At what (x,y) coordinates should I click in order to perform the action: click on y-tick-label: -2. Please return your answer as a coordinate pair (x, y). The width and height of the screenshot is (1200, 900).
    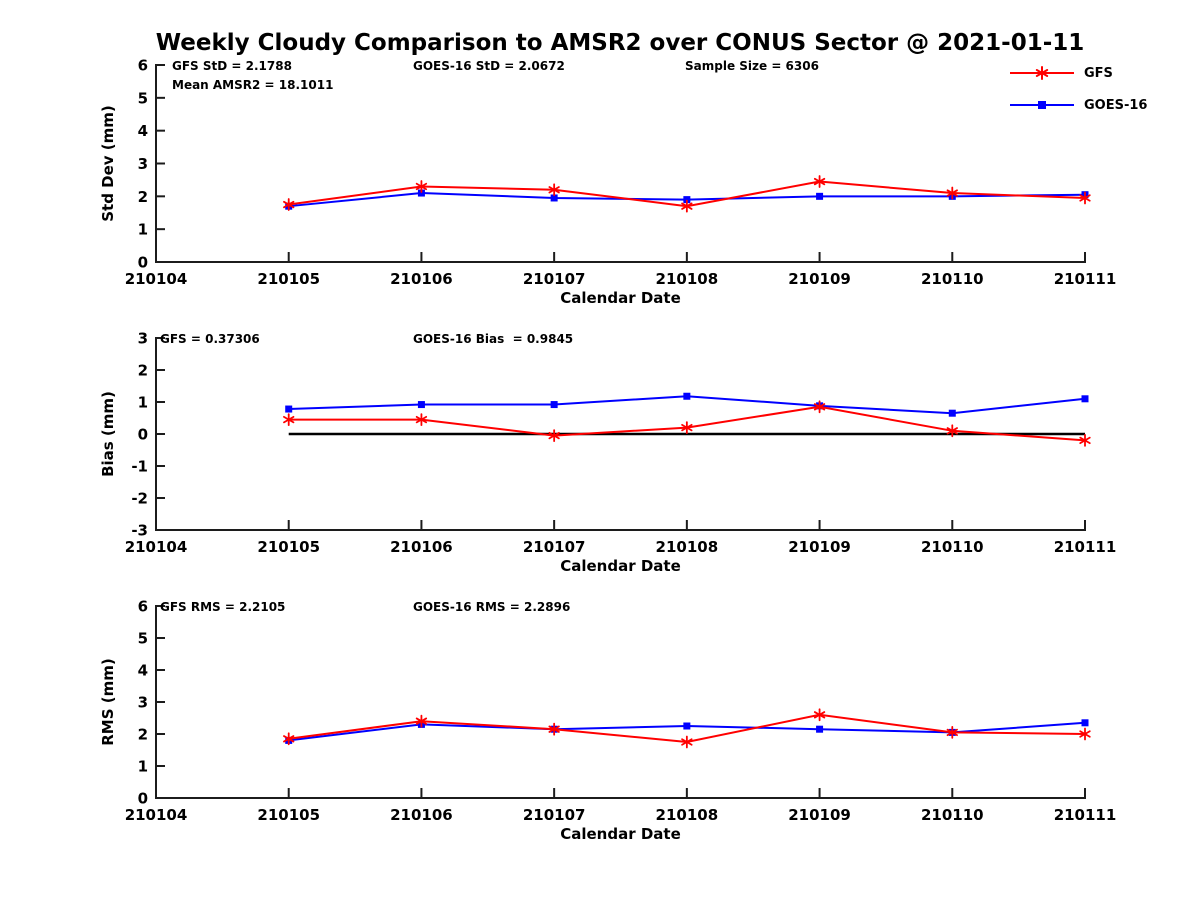
    Looking at the image, I should click on (139, 499).